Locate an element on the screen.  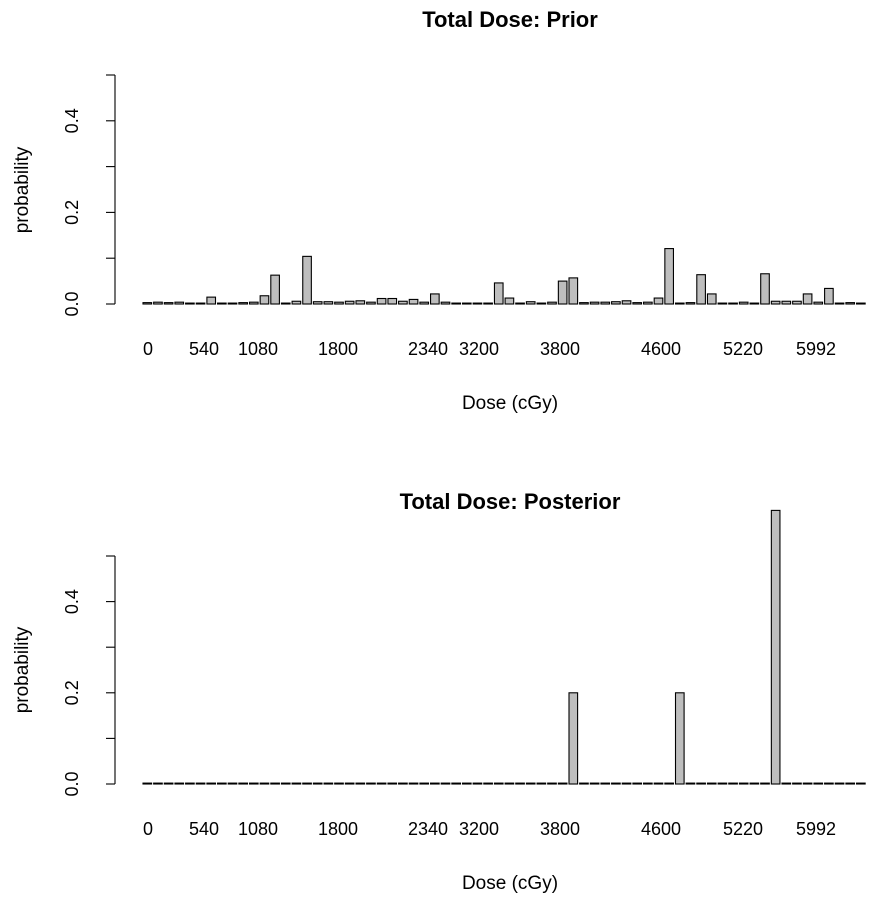
x-tick-label: 3800 is located at coordinates (560, 829).